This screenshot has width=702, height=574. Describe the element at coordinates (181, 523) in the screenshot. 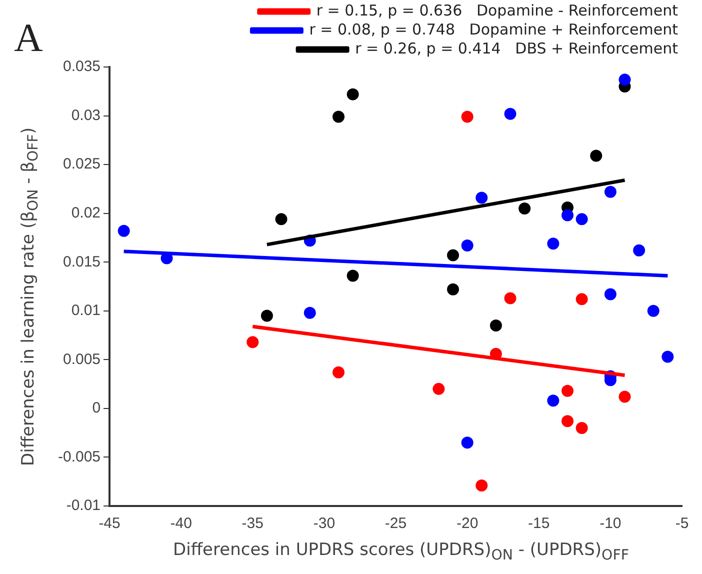

I see `x-tick-label: -40` at that location.